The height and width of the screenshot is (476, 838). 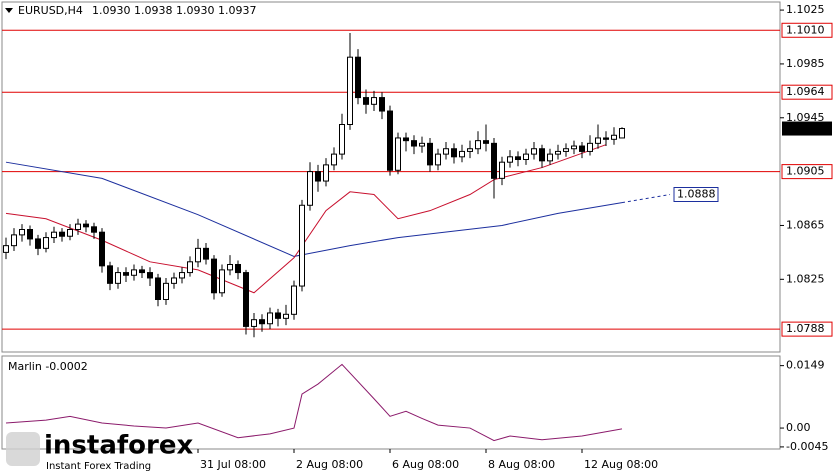 I want to click on y-tick-label: 1.0865, so click(x=805, y=224).